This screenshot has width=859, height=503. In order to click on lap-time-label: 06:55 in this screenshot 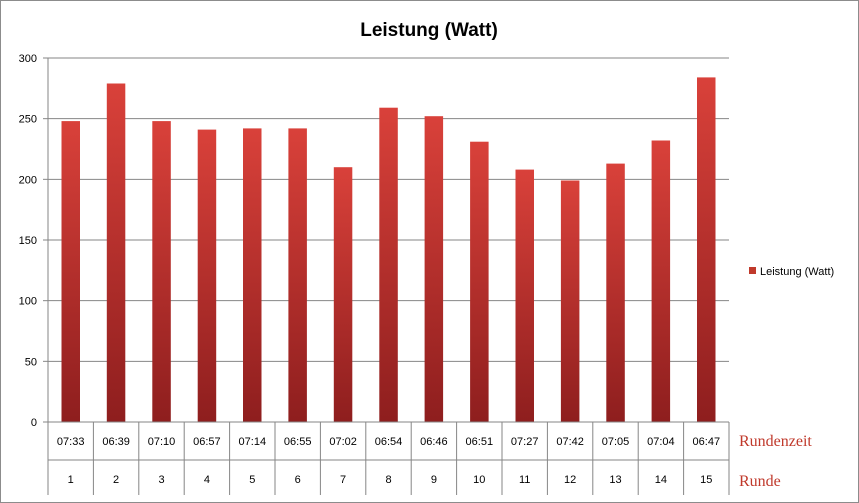, I will do `click(298, 442)`.